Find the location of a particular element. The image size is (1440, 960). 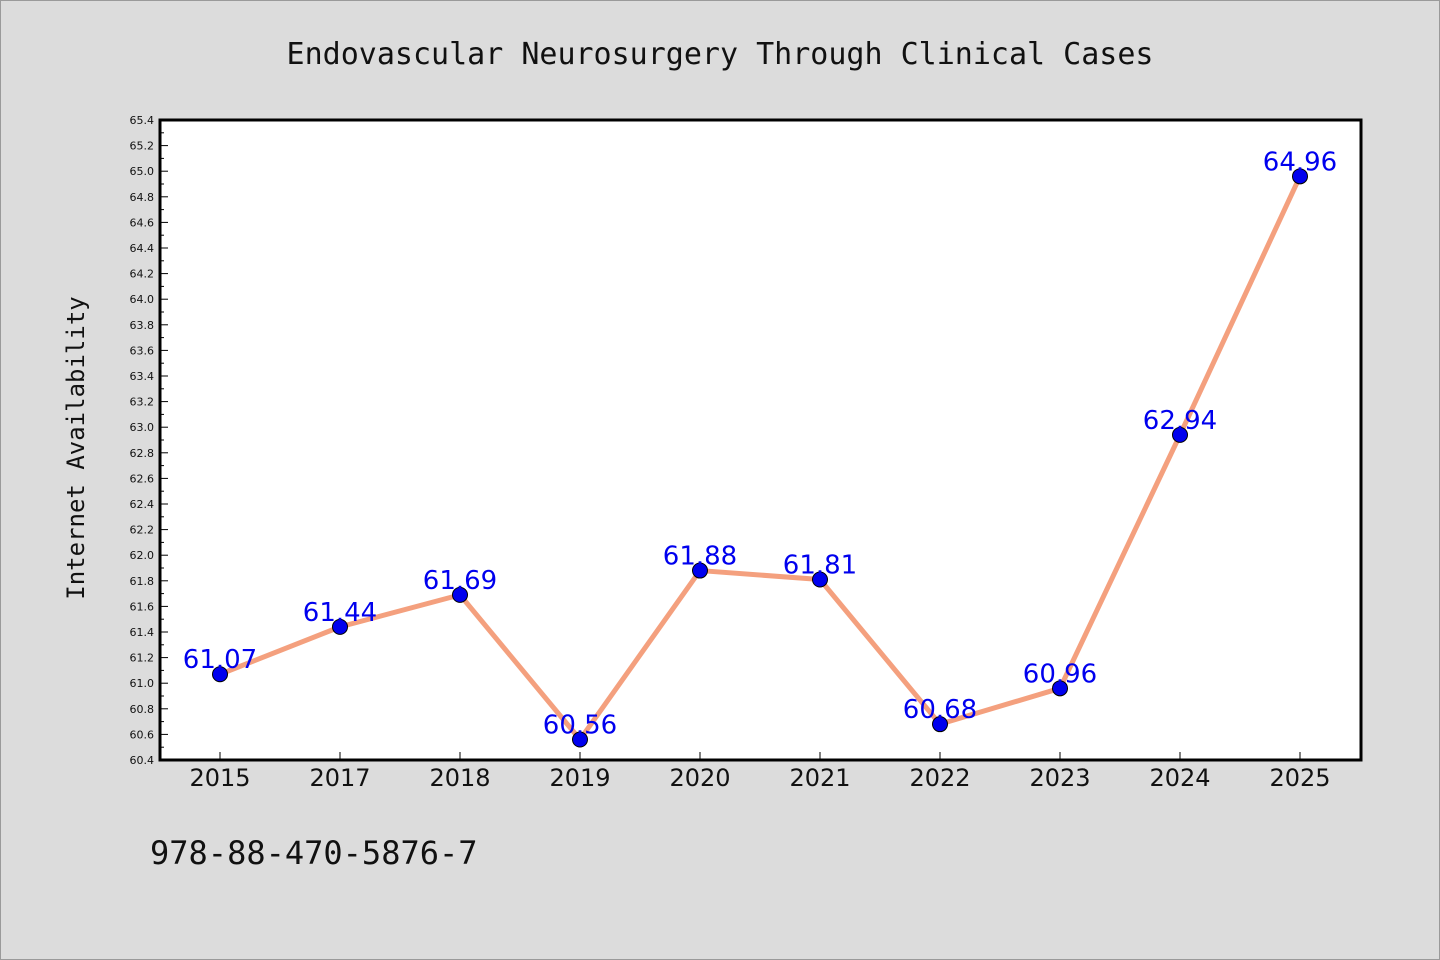

y-tick-label: 62.8 is located at coordinates (142, 453).